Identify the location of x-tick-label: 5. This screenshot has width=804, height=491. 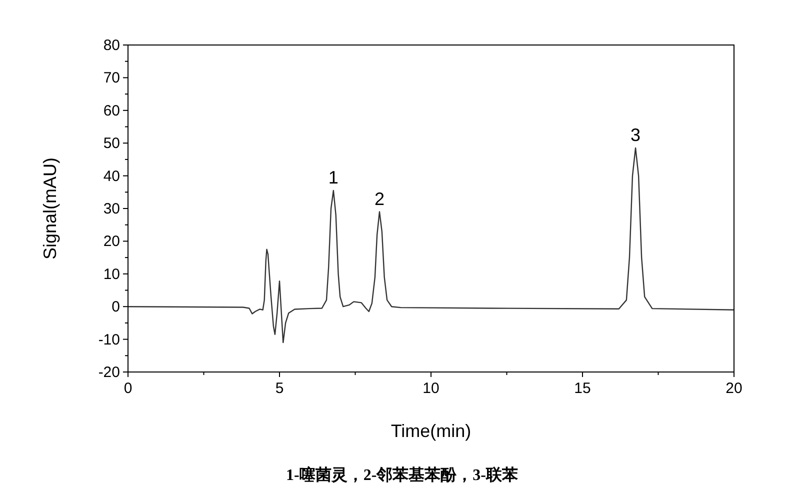
(279, 388).